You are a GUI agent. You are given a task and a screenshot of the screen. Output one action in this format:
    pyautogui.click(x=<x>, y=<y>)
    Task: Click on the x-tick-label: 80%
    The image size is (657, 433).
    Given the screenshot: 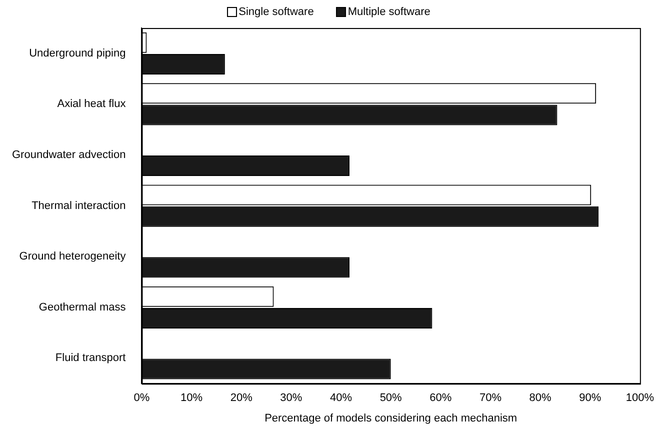 What is the action you would take?
    pyautogui.click(x=540, y=398)
    